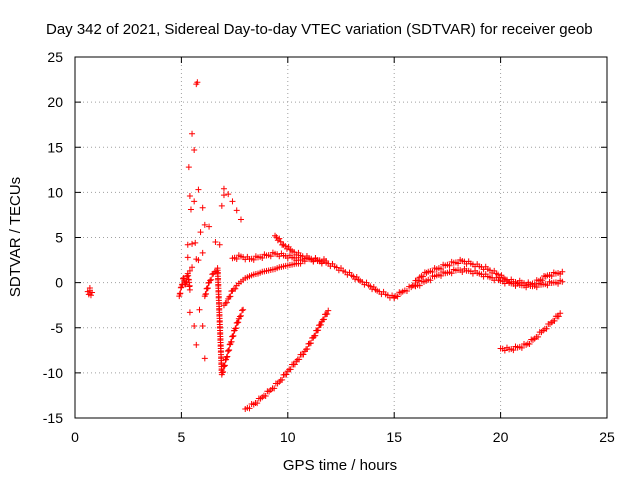 This screenshot has height=480, width=640. Describe the element at coordinates (340, 465) in the screenshot. I see `x-axis-title: GPS time / hours` at that location.